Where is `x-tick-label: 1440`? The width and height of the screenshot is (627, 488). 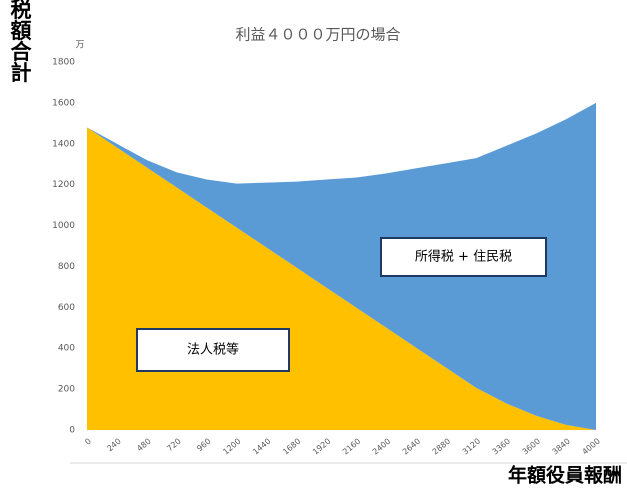 x-tick-label: 1440 is located at coordinates (261, 447).